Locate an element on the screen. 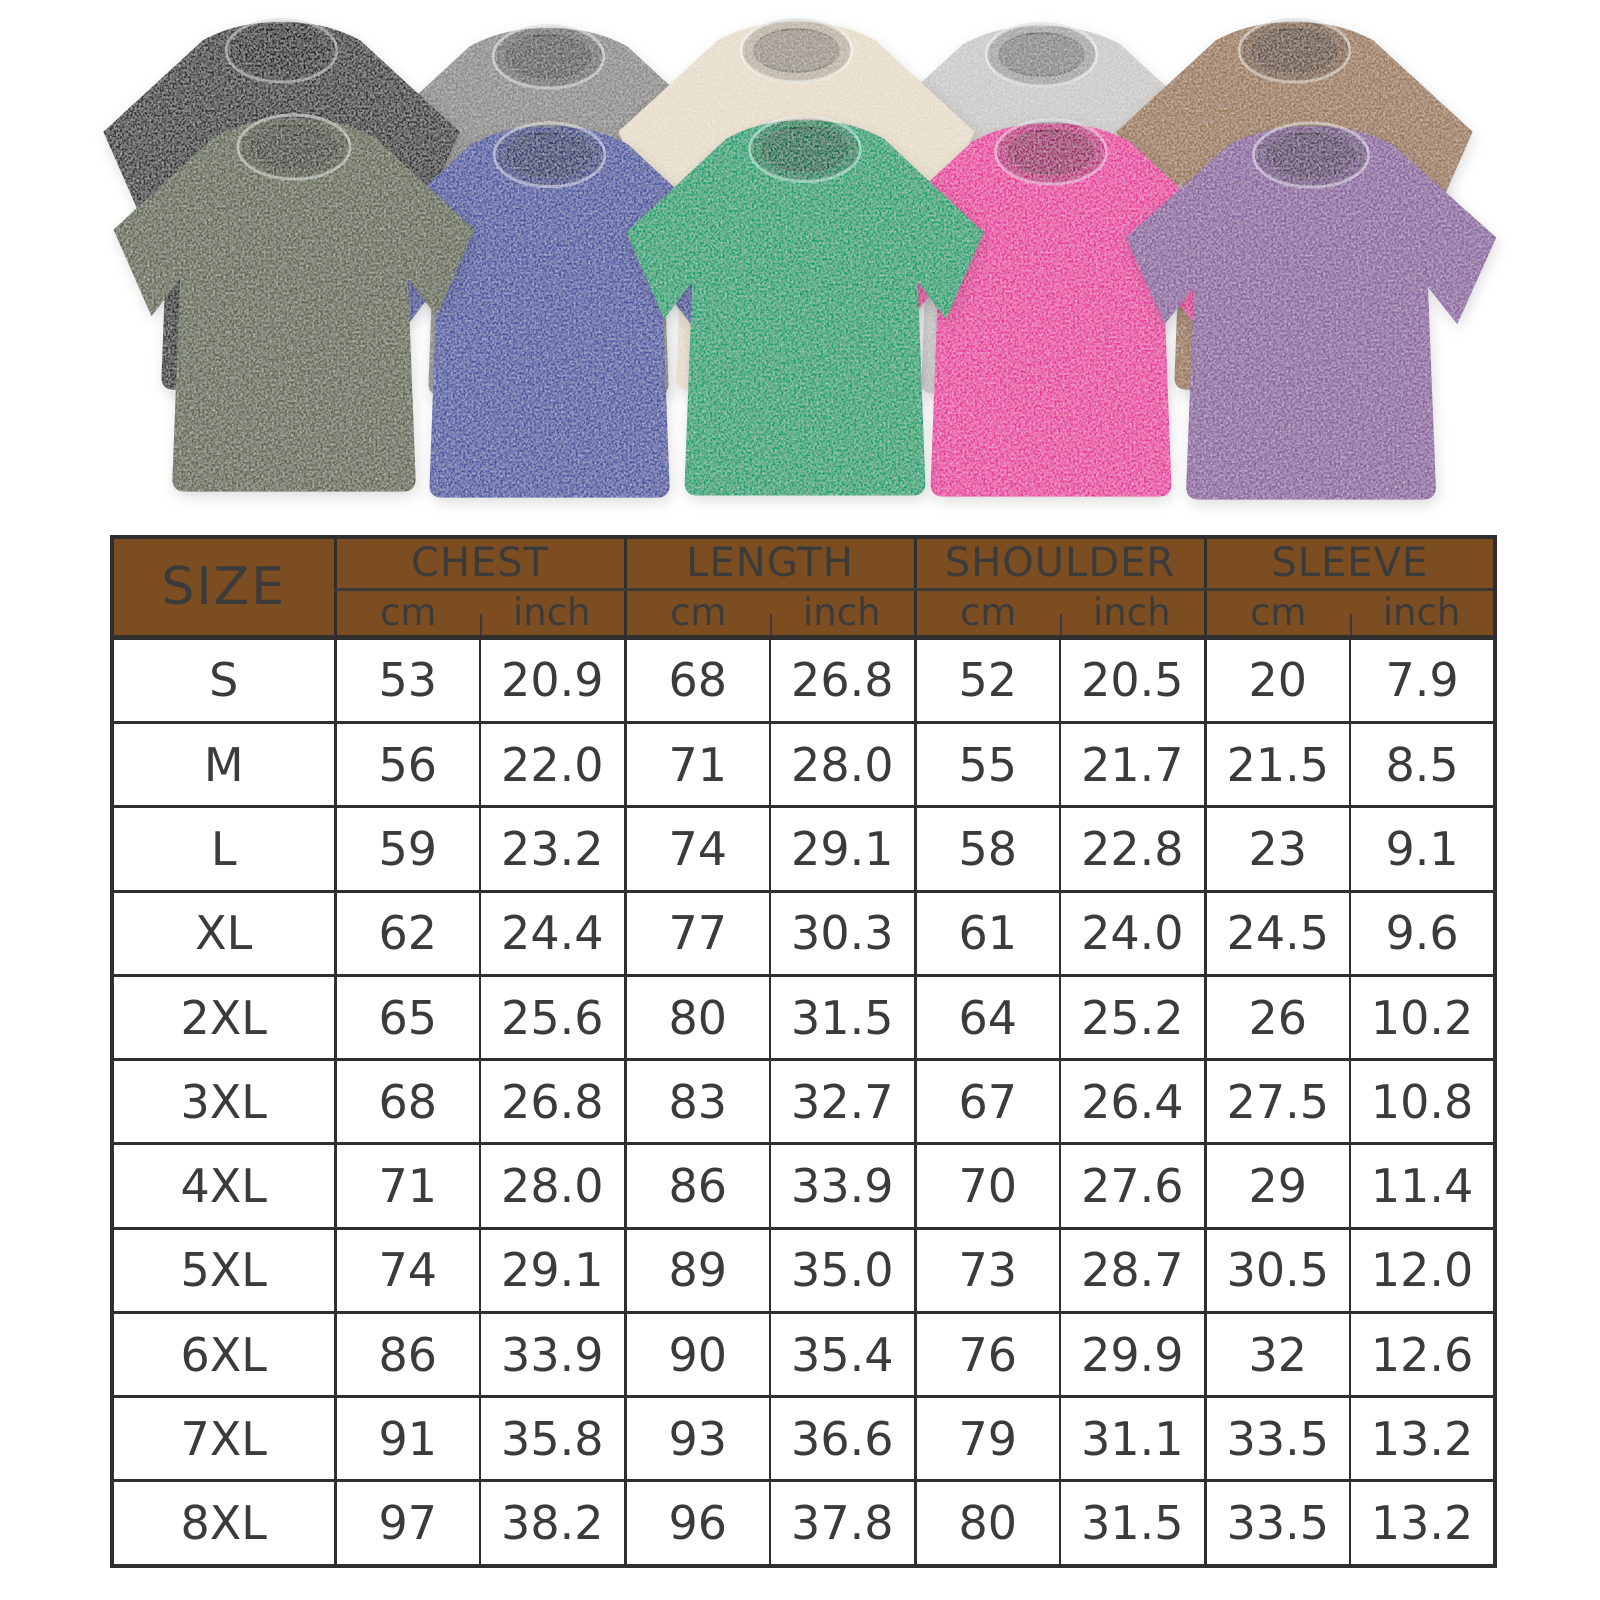 This screenshot has height=1600, width=1600. table-row: XL 62 24.4 77 30.3 61 24.0 24.5 9.6 is located at coordinates (803, 933).